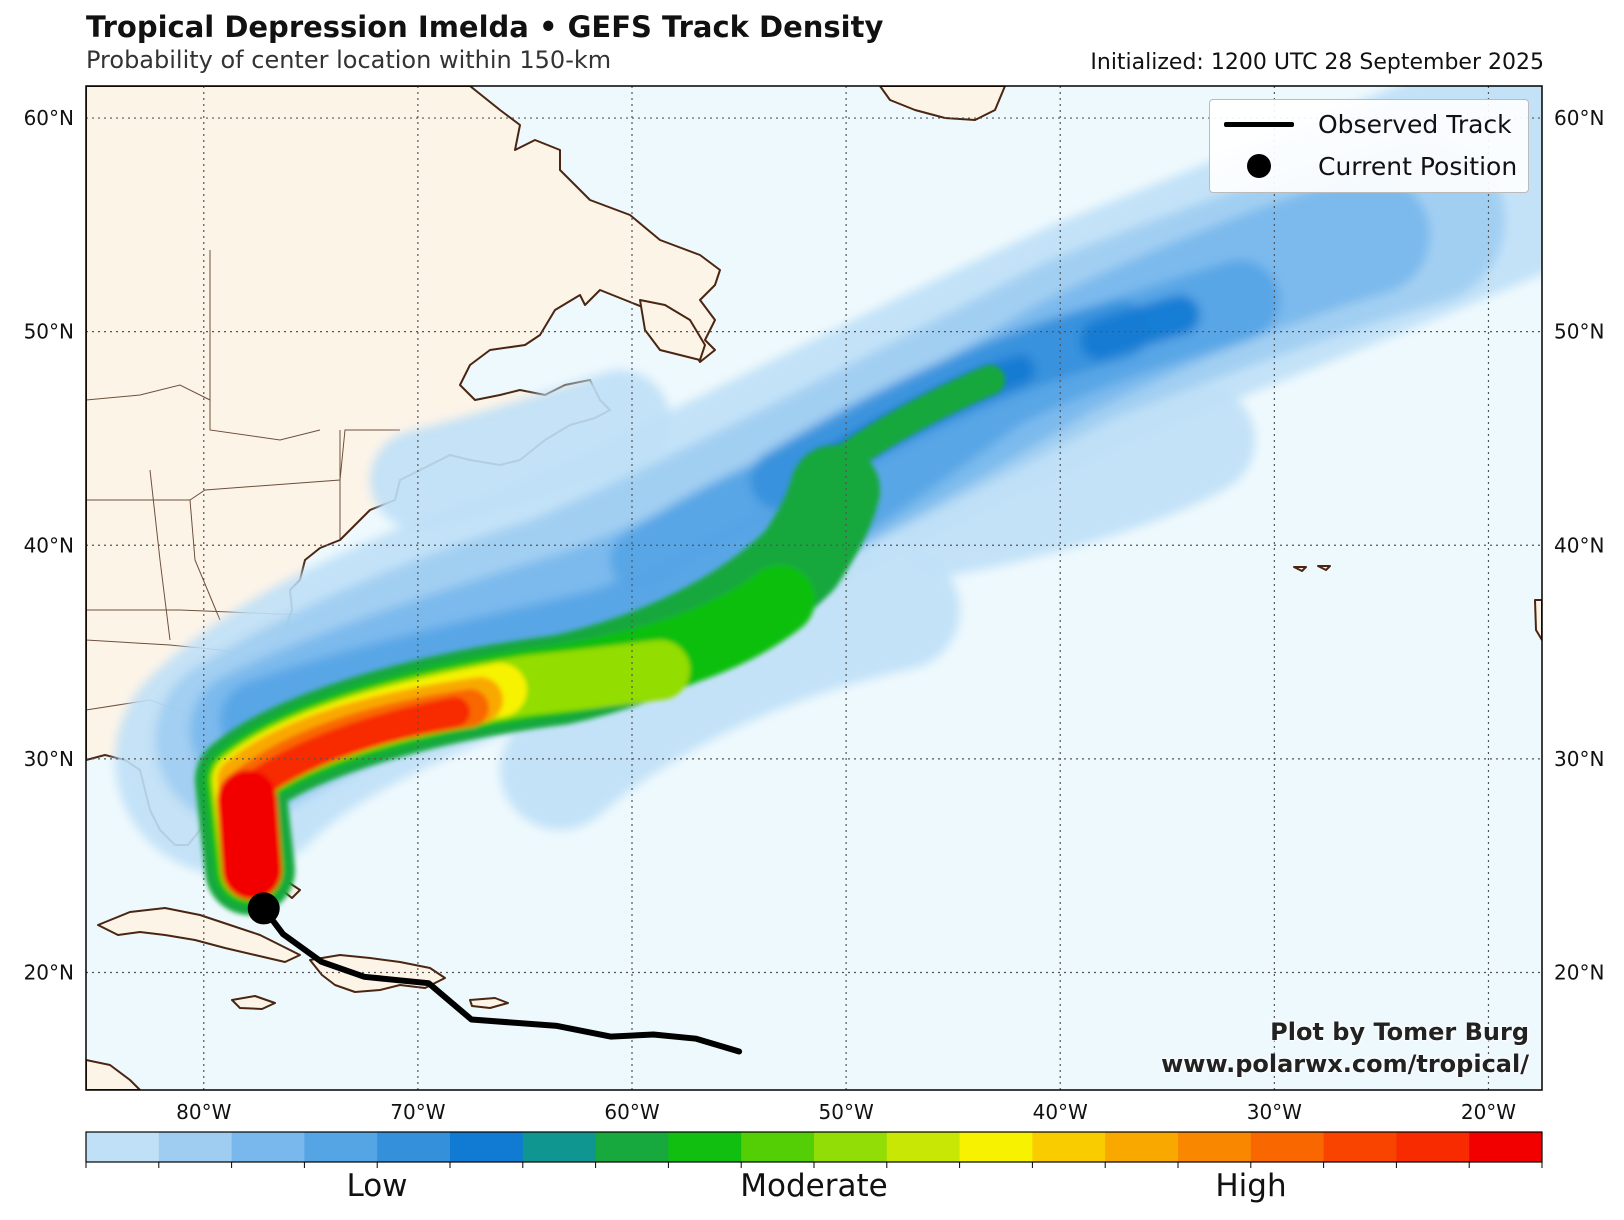  I want to click on legend-entry-current-position: Current Position, so click(1370, 166).